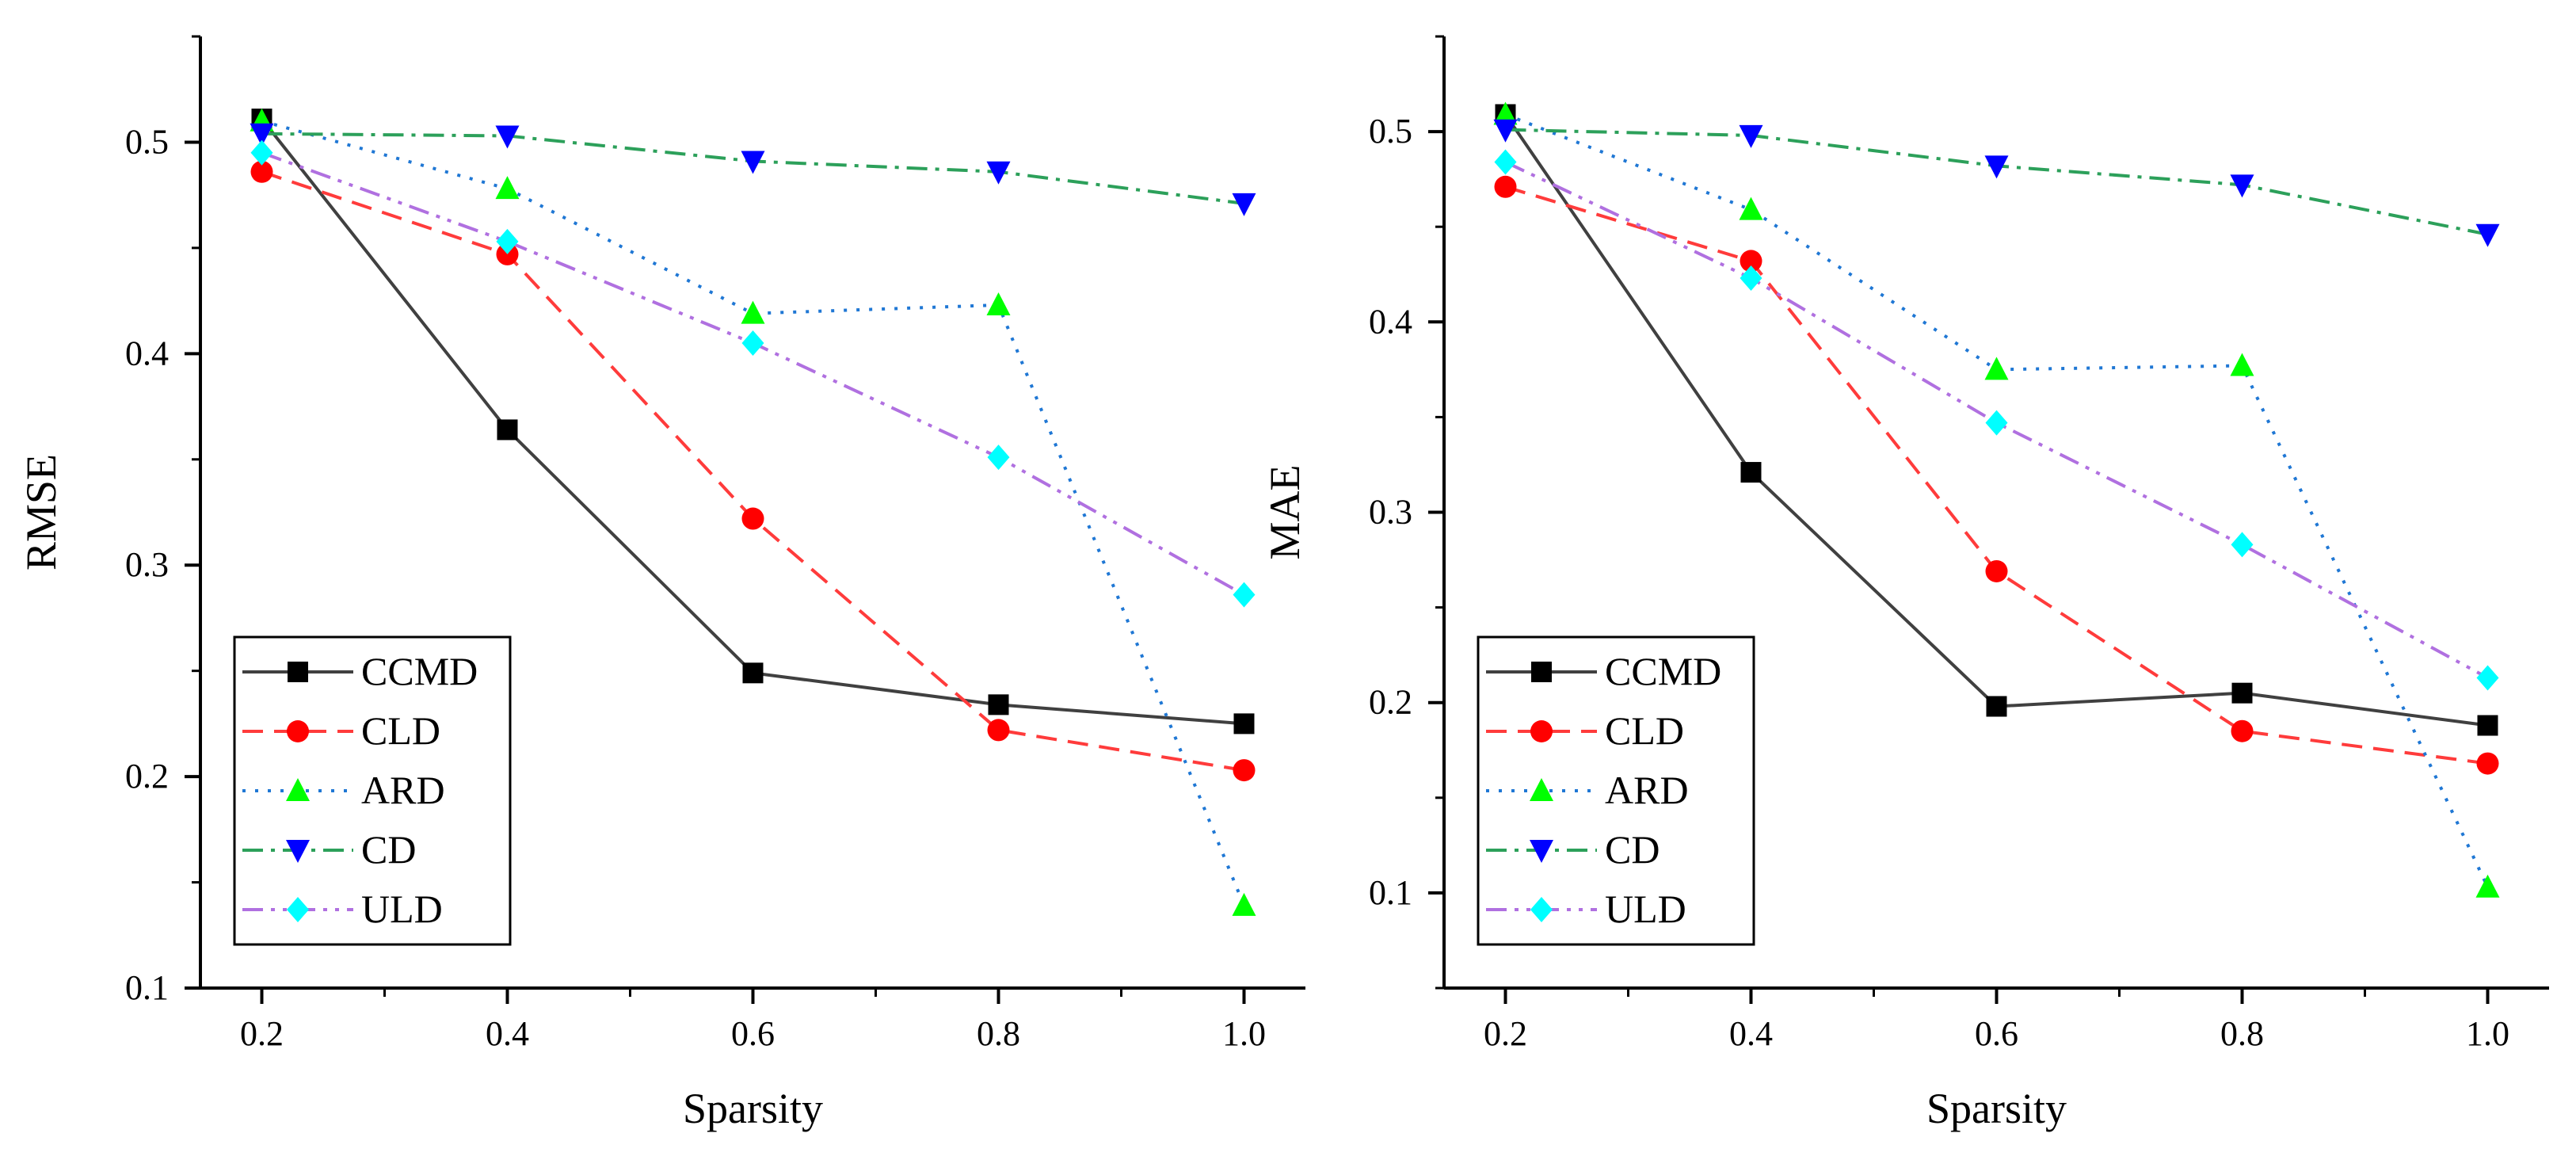 This screenshot has height=1160, width=2576. Describe the element at coordinates (1390, 702) in the screenshot. I see `mae-y-tick-label: 0.2` at that location.